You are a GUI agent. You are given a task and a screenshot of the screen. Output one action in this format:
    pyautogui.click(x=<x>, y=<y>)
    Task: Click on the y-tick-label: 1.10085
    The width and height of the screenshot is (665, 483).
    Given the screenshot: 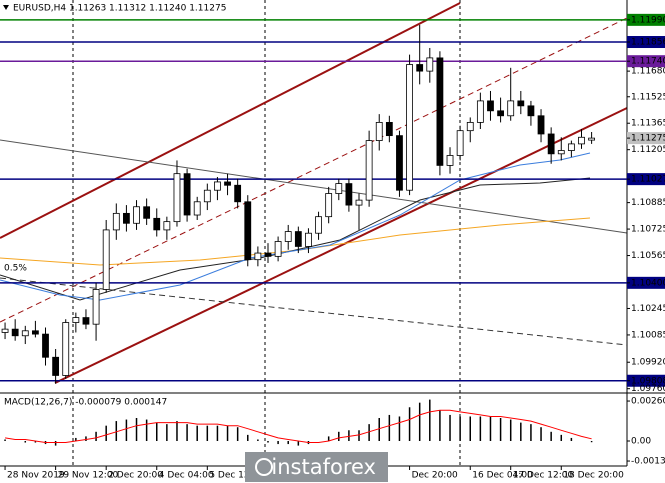 What is the action you would take?
    pyautogui.click(x=648, y=335)
    